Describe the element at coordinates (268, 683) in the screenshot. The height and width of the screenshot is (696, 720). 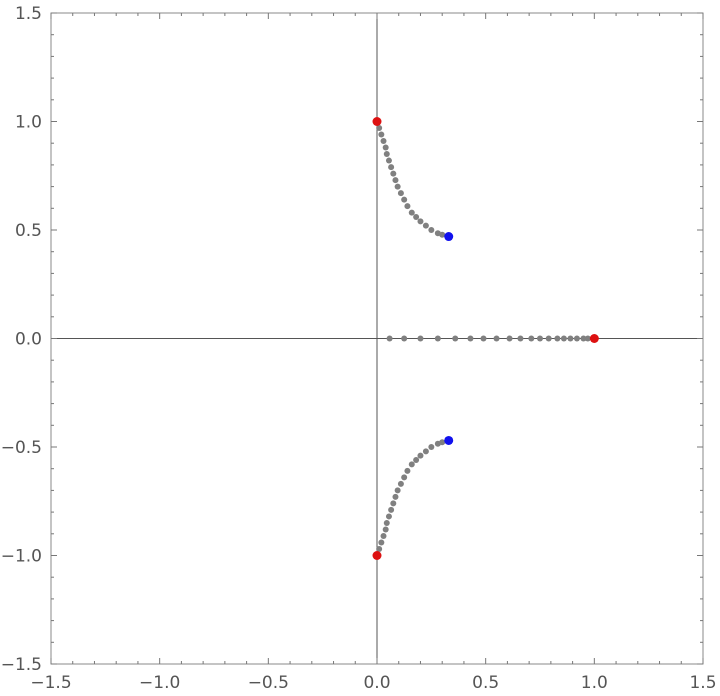
I see `x-tick-label: −0.5` at that location.